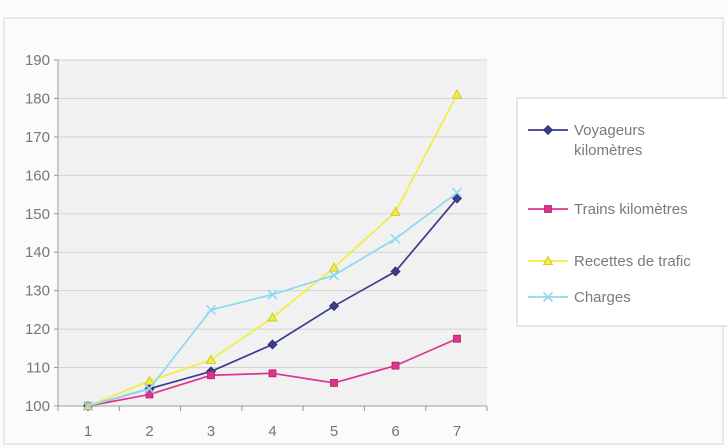 The image size is (727, 448). I want to click on legend-label: kilomètres, so click(608, 150).